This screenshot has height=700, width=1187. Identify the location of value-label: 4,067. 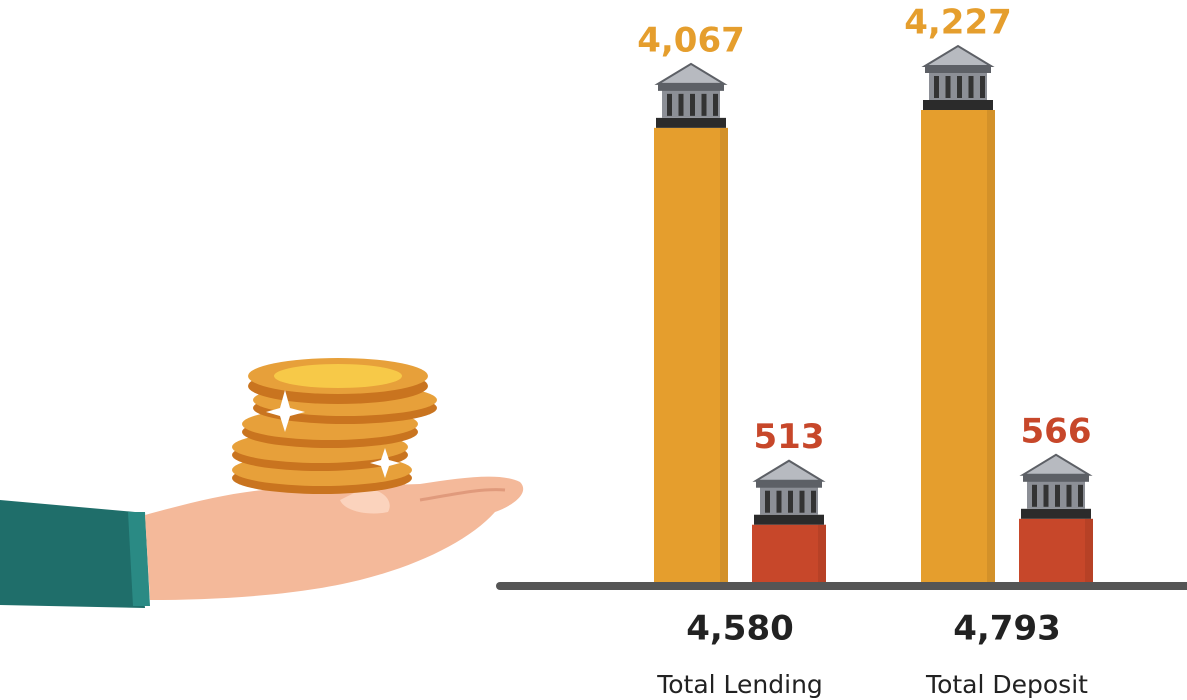
(691, 40).